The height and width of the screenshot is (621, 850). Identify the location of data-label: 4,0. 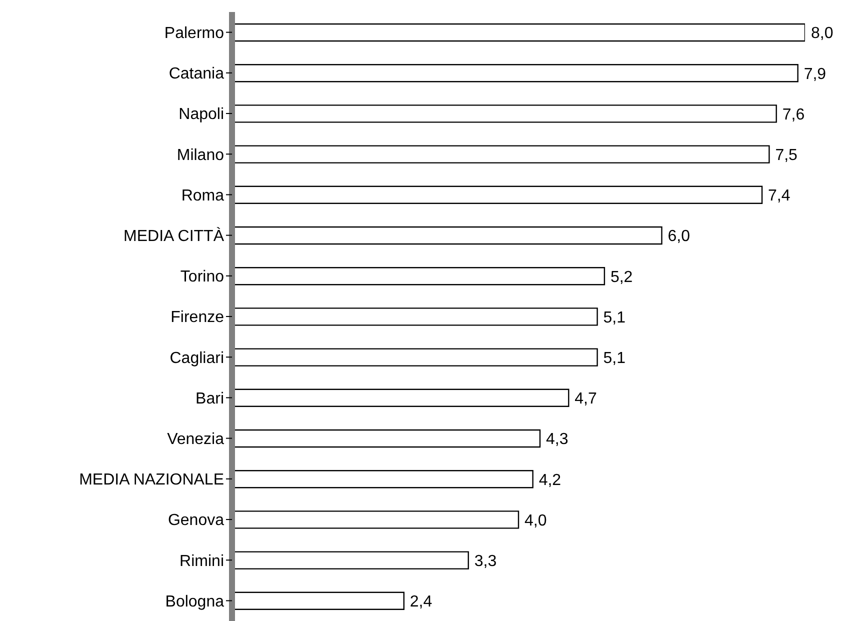
(535, 521).